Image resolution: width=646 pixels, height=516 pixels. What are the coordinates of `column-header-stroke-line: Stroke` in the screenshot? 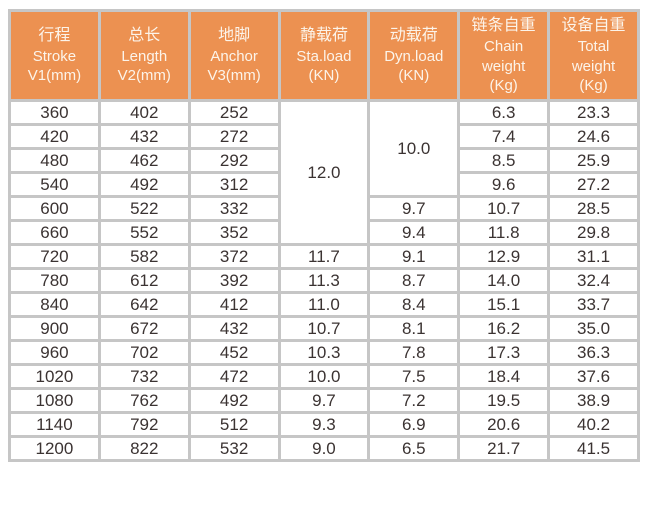 It's located at (54, 56).